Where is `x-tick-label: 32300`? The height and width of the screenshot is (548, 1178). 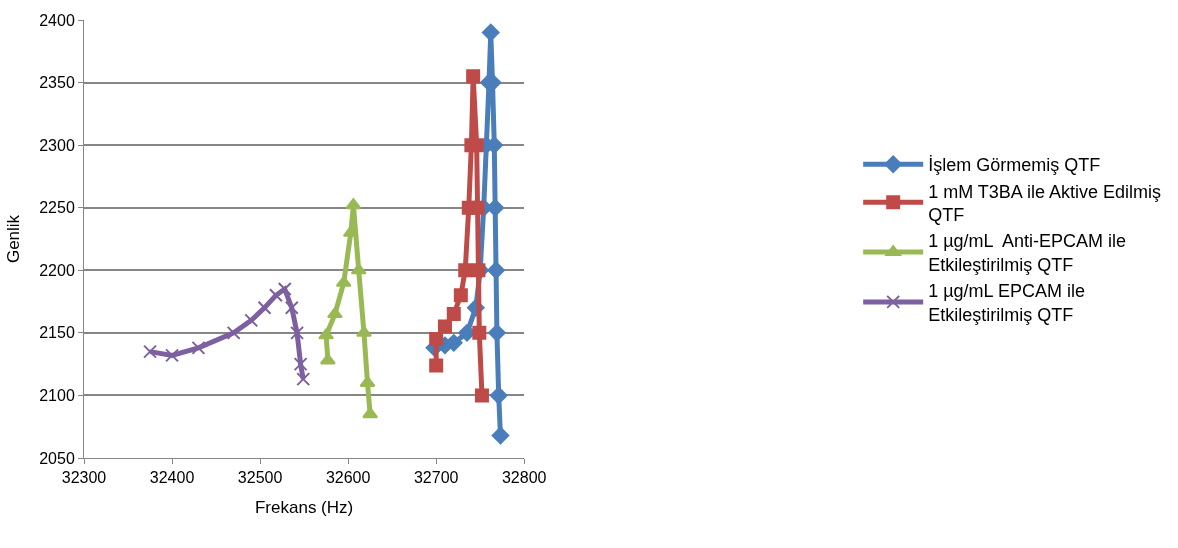
x-tick-label: 32300 is located at coordinates (84, 478).